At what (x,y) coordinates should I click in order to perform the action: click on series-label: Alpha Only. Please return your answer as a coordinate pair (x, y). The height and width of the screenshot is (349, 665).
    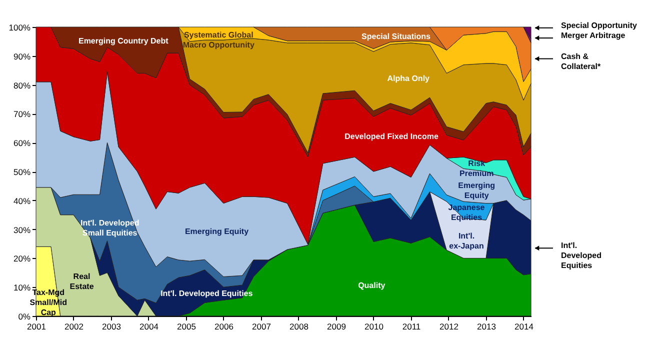
    Looking at the image, I should click on (408, 79).